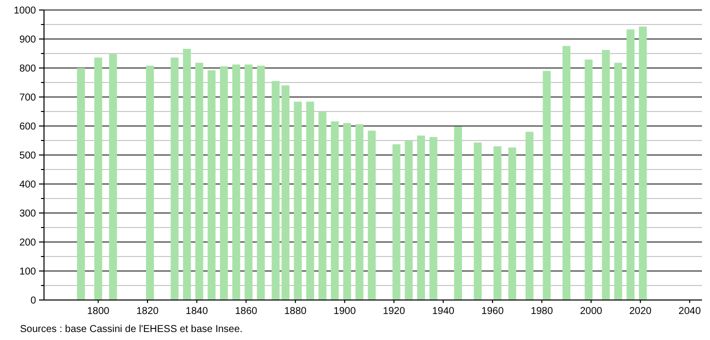  I want to click on x-tick-label: 2020, so click(640, 311).